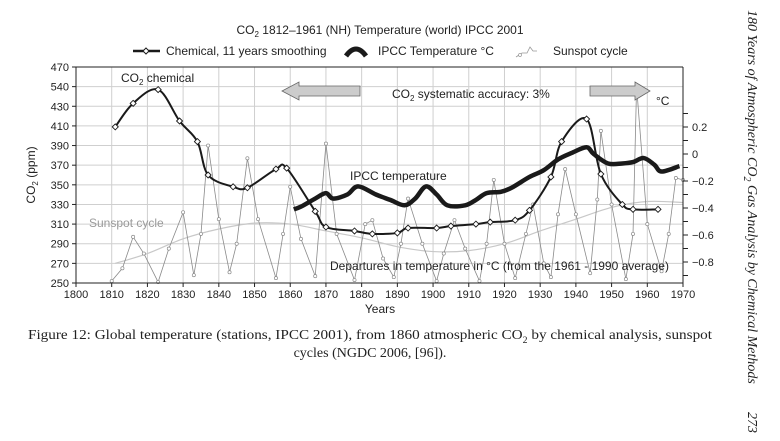  Describe the element at coordinates (699, 128) in the screenshot. I see `y2-tick-label: 0.2` at that location.